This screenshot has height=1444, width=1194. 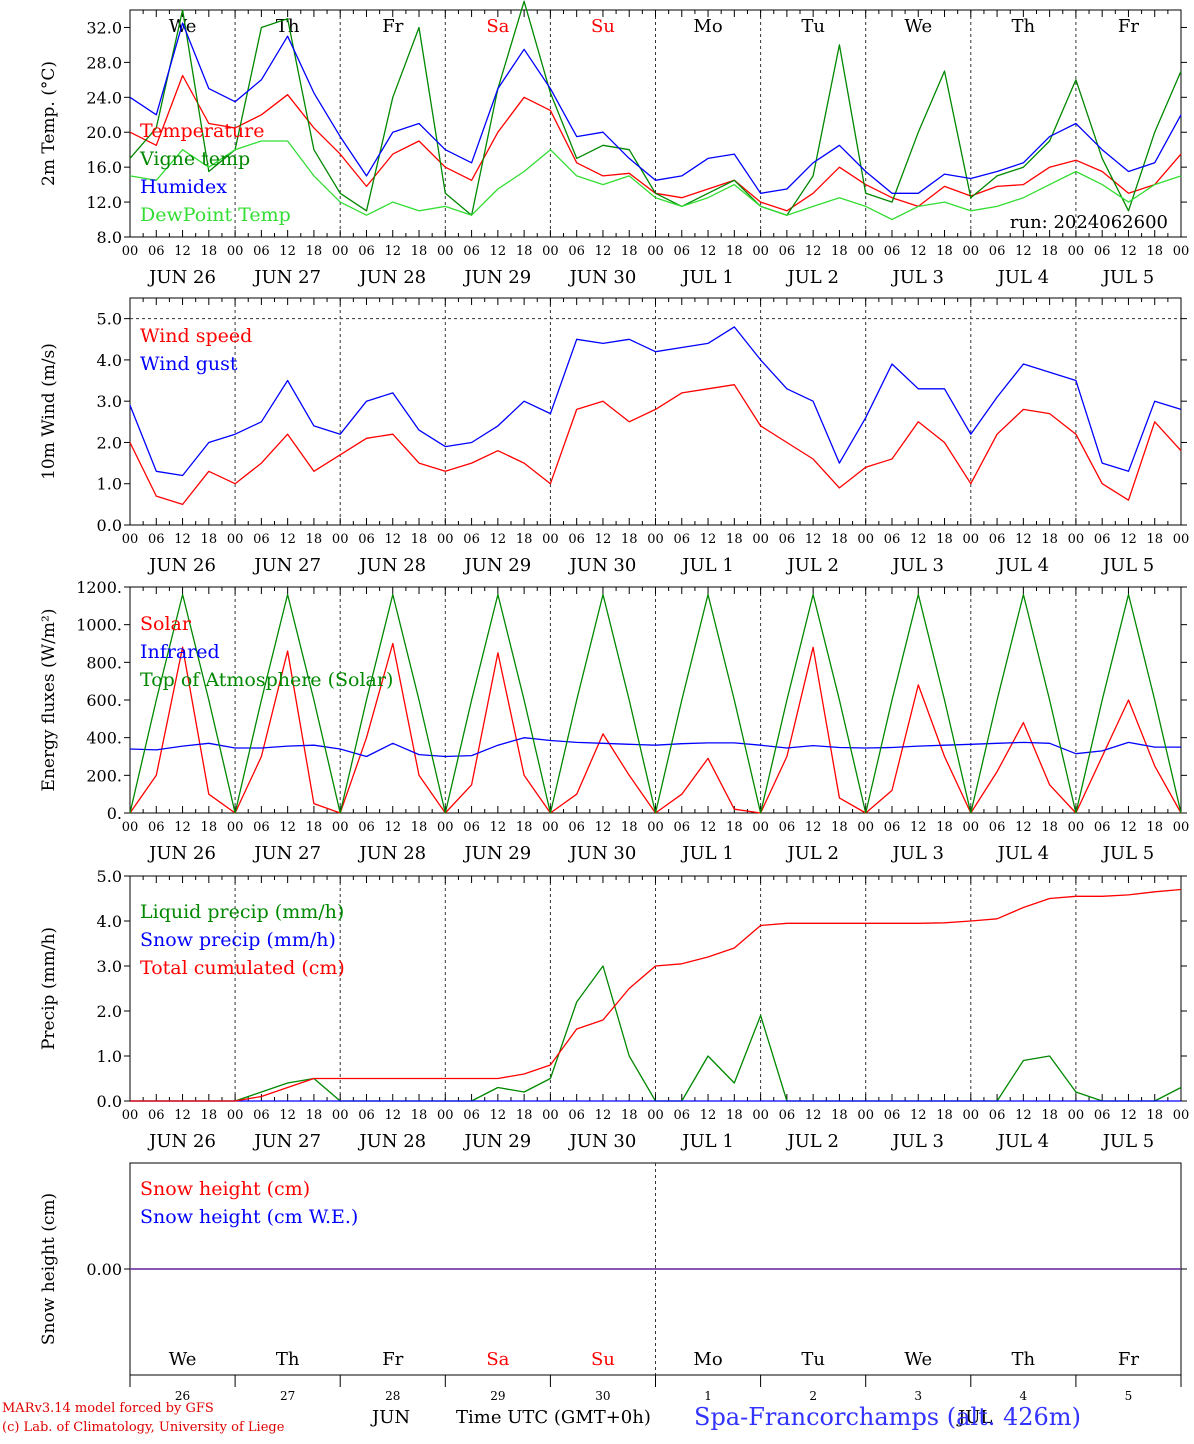 I want to click on y-tick-label-energy: 600., so click(x=104, y=700).